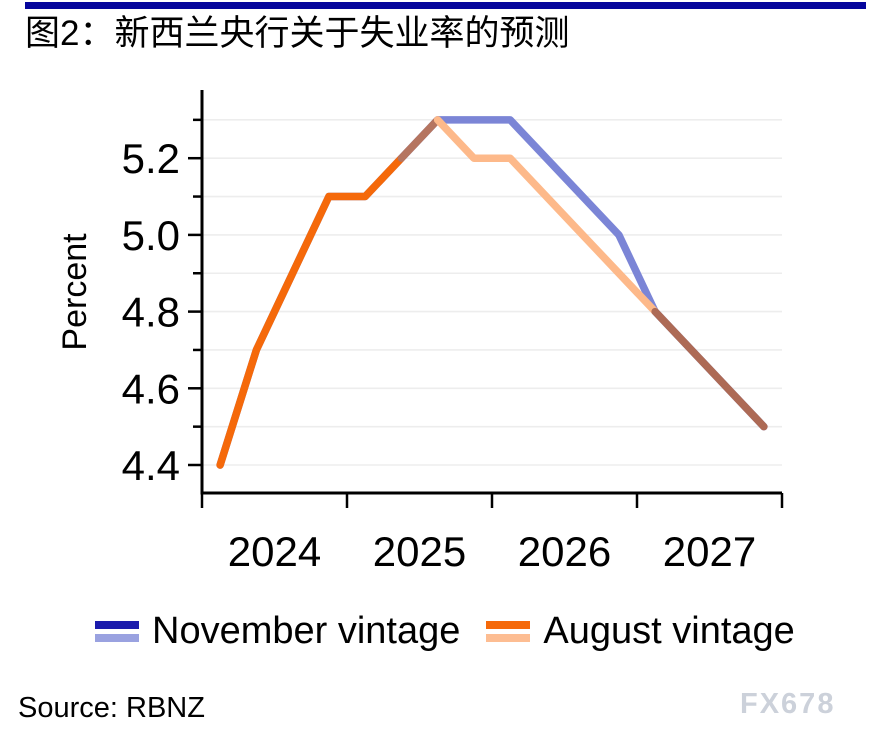 Image resolution: width=871 pixels, height=738 pixels. I want to click on figure-title: 图2：新西兰央行关于失业率的预测, so click(297, 33).